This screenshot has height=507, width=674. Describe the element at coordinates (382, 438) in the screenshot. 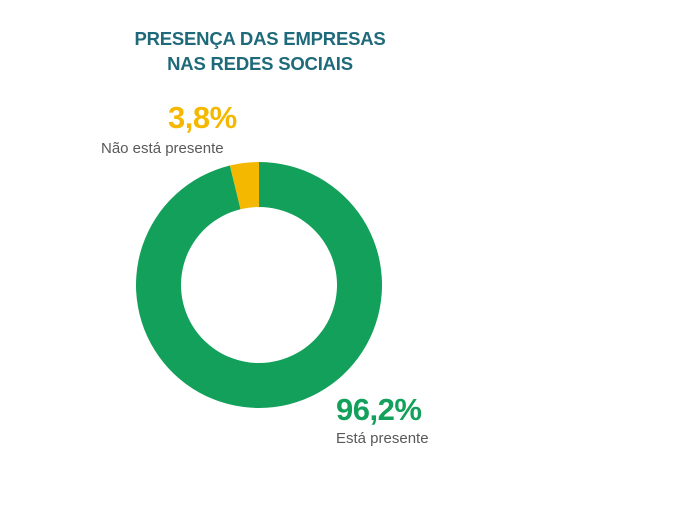

I see `slice-category-label-esta-presente: Está presente` at that location.